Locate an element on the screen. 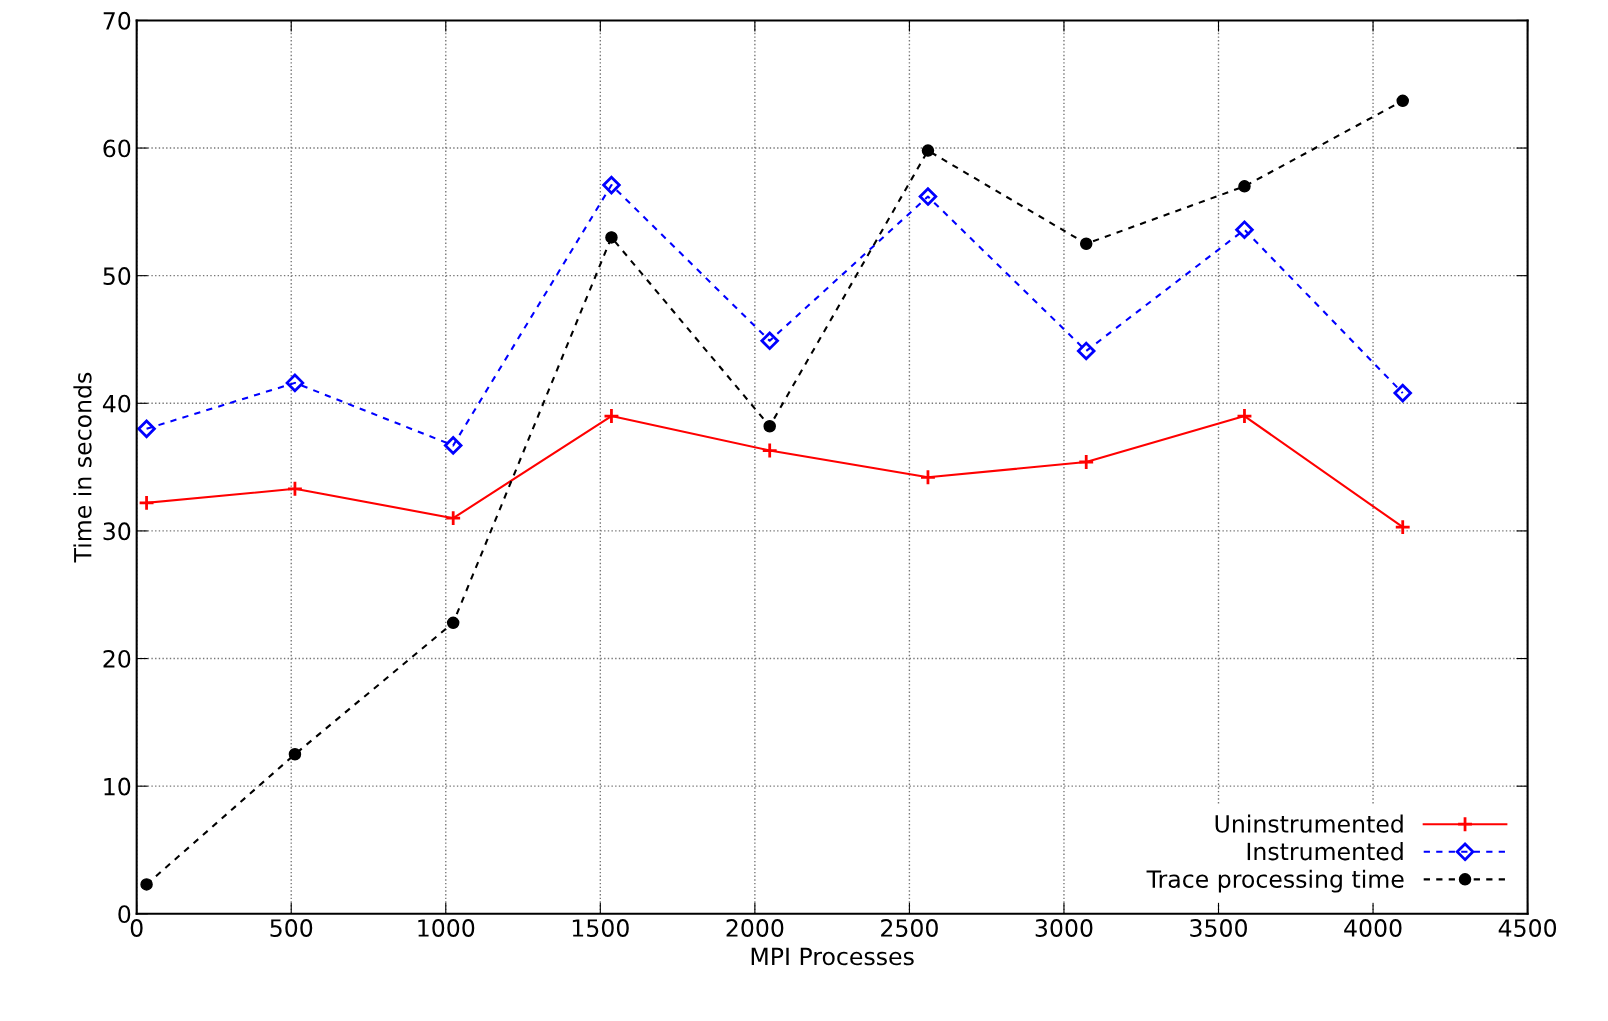 Image resolution: width=1608 pixels, height=1021 pixels. legend-label: Uninstrumented is located at coordinates (1309, 823).